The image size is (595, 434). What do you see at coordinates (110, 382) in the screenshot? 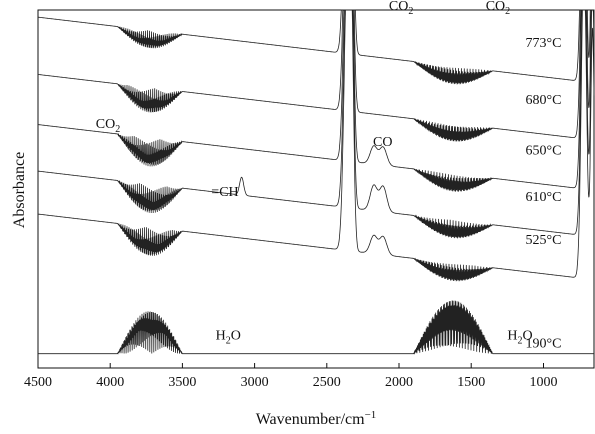
I see `x-tick-label: 4000` at bounding box center [110, 382].